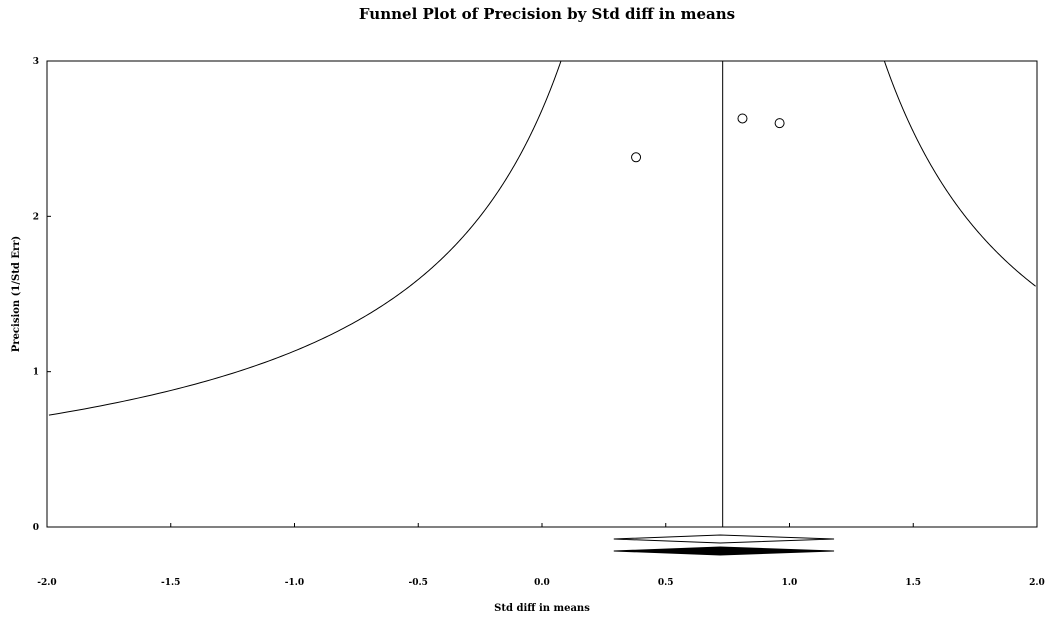  I want to click on x-axis-label: Std diff in means, so click(542, 608).